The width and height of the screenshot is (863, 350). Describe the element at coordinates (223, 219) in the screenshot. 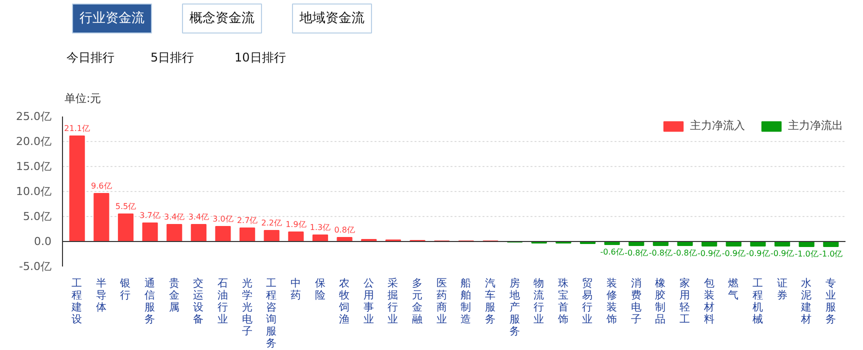

I see `data-label: 3.0亿` at that location.